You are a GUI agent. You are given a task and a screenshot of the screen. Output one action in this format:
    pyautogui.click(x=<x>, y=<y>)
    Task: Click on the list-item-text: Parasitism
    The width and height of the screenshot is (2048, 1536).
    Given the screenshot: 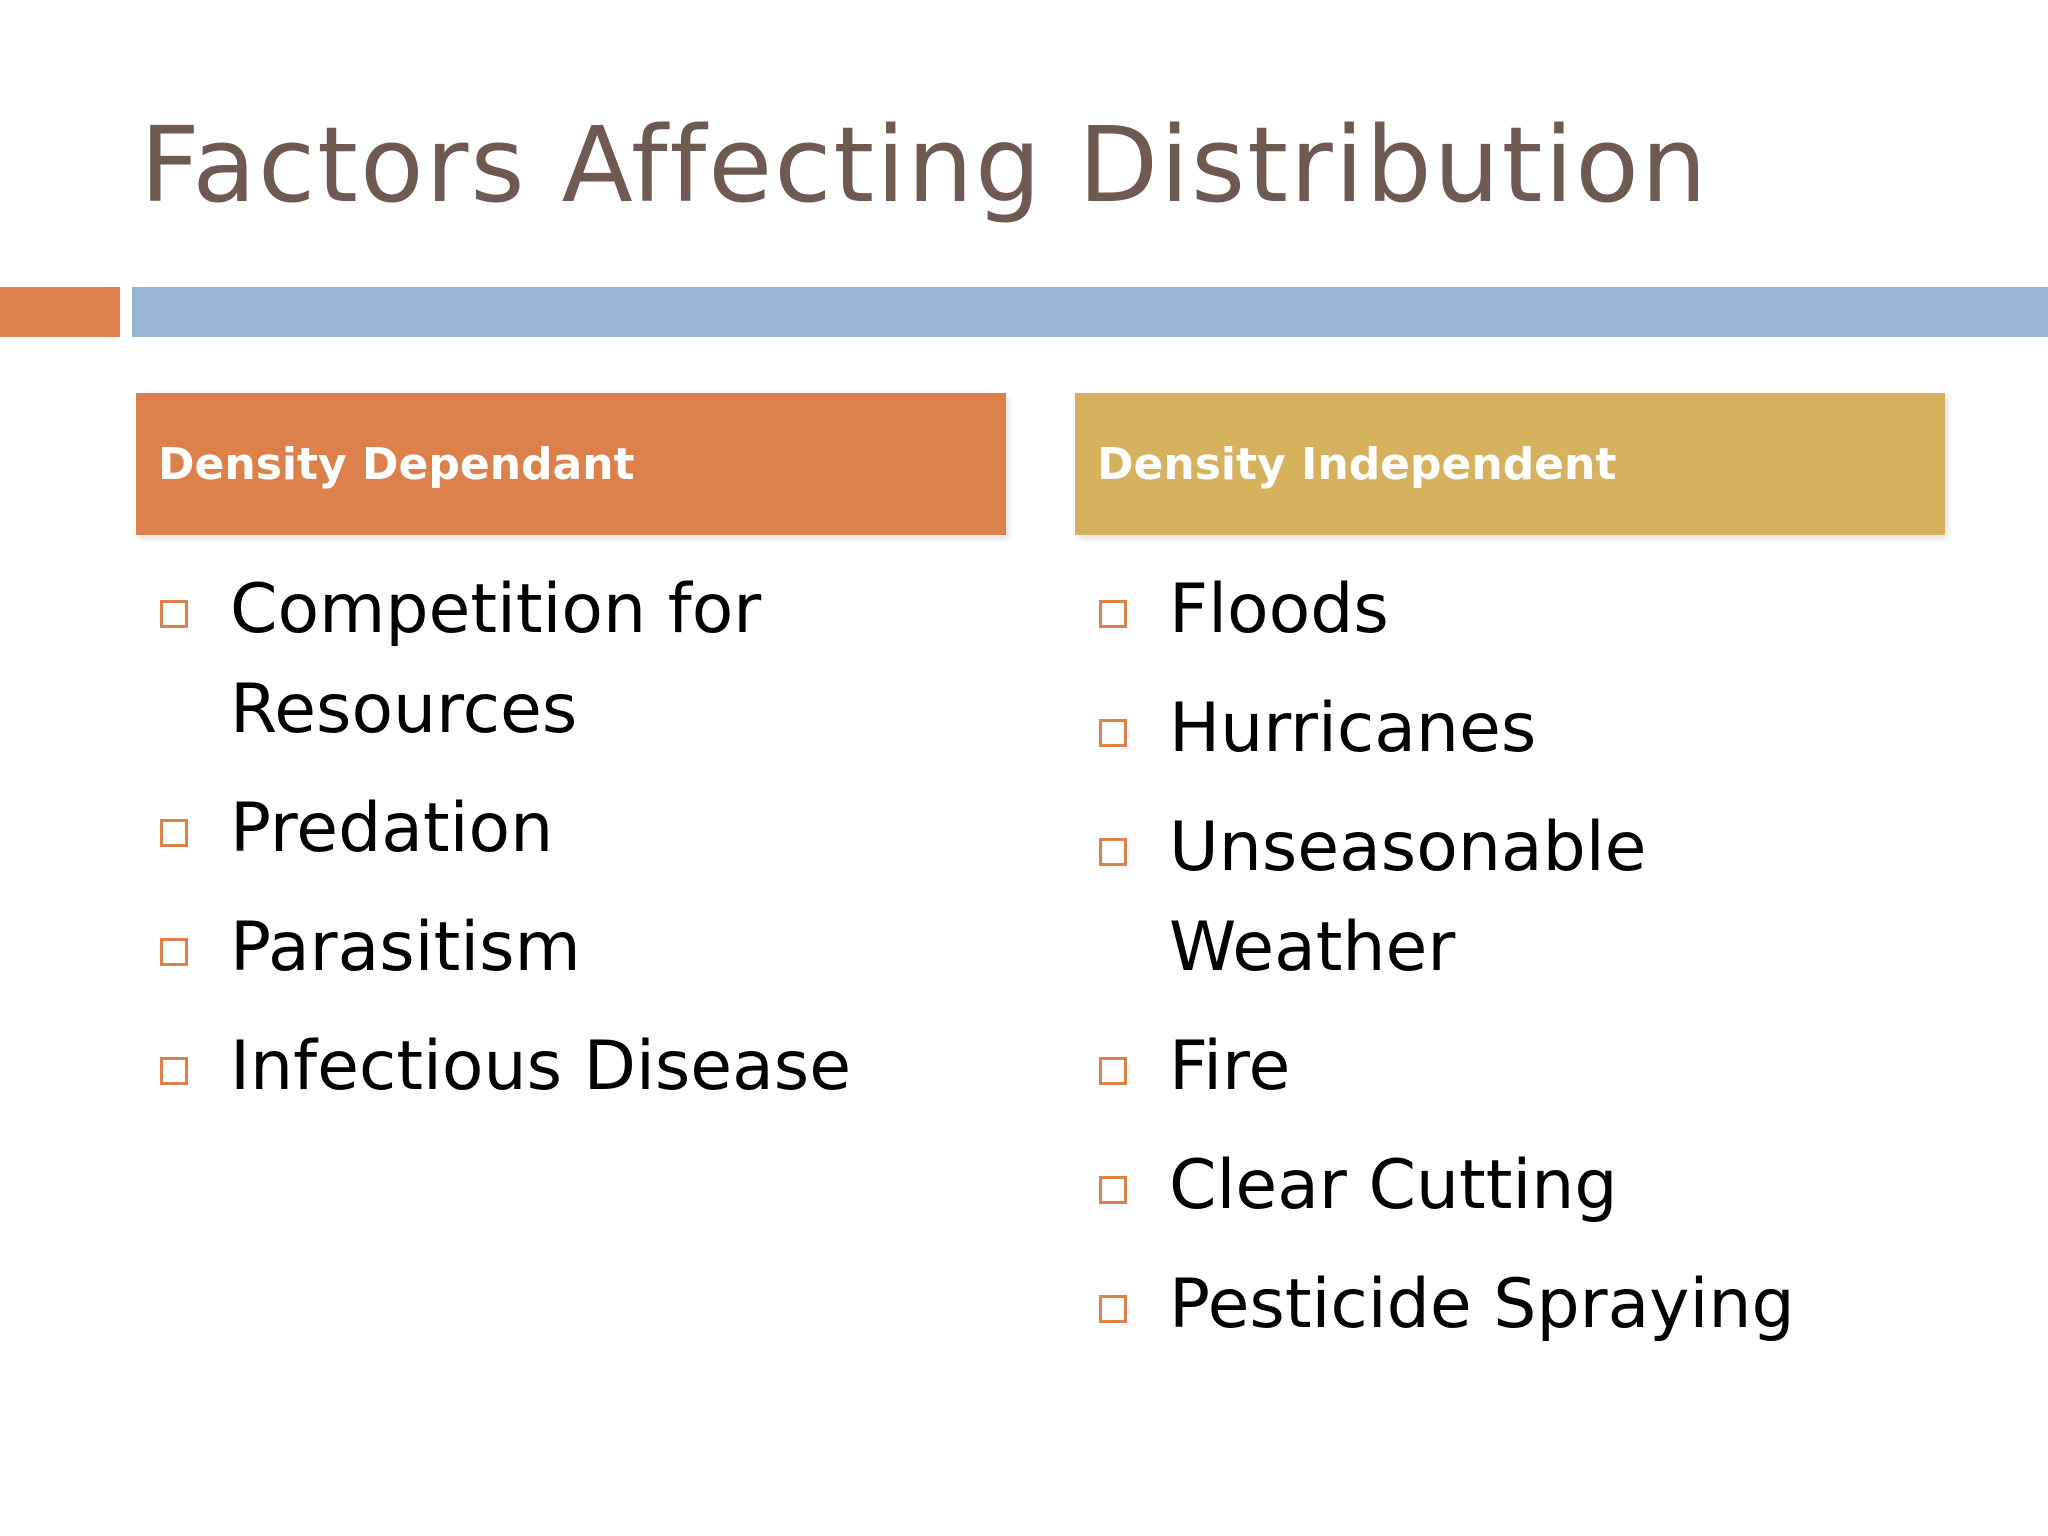 What is the action you would take?
    pyautogui.click(x=405, y=947)
    